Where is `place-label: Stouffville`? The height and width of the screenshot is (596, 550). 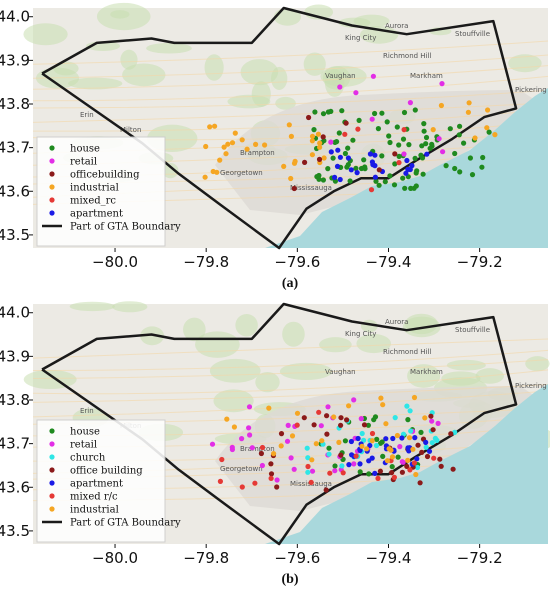
place-label: Stouffville is located at coordinates (472, 330).